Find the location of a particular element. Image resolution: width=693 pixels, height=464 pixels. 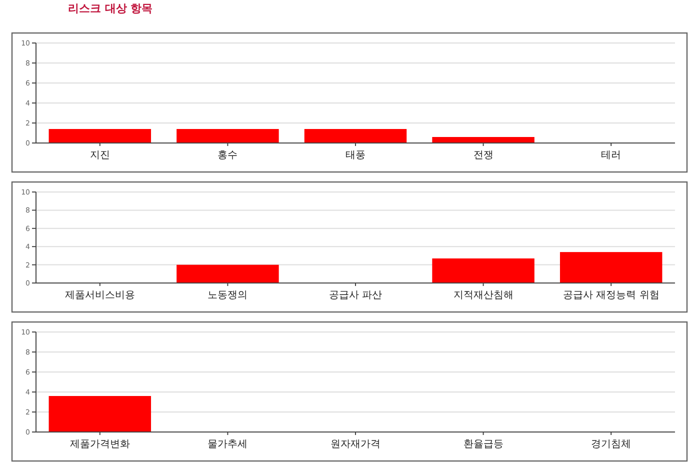

x-tick-label: 테러 is located at coordinates (611, 155).